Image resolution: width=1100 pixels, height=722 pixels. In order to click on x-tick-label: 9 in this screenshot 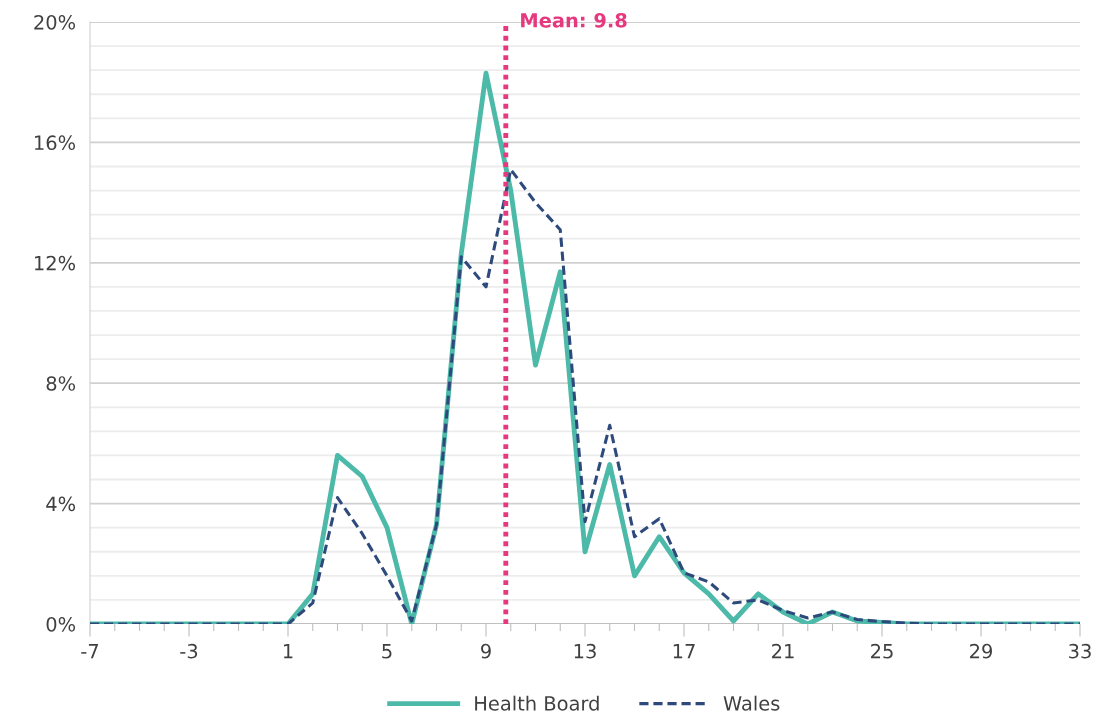, I will do `click(486, 651)`.